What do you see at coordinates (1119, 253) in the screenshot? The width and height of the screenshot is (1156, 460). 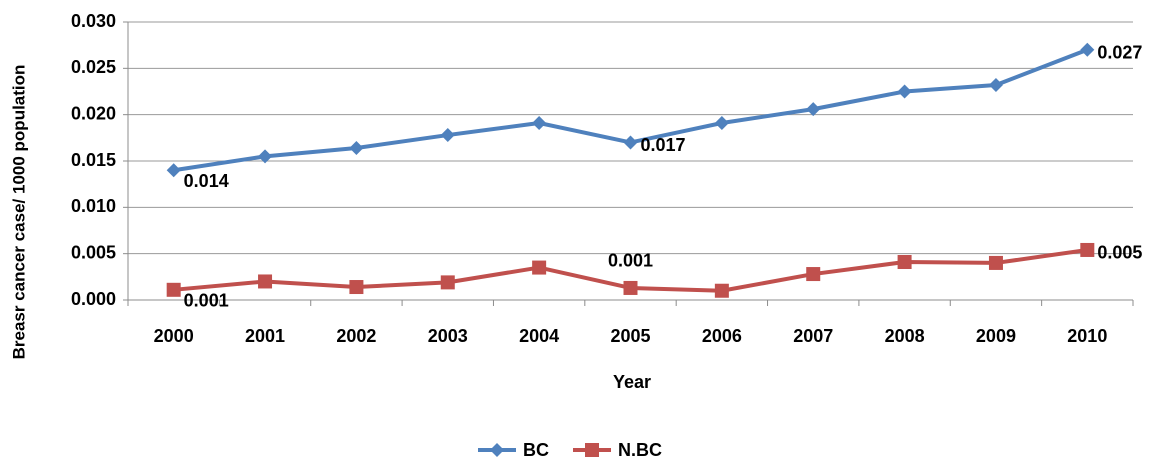 I see `data-label: 0.005` at bounding box center [1119, 253].